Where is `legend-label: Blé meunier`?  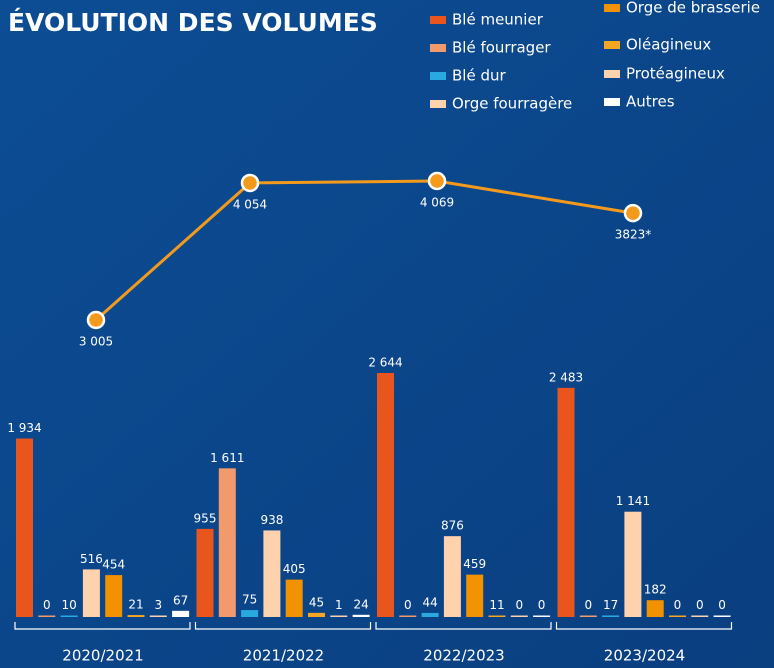 legend-label: Blé meunier is located at coordinates (498, 20).